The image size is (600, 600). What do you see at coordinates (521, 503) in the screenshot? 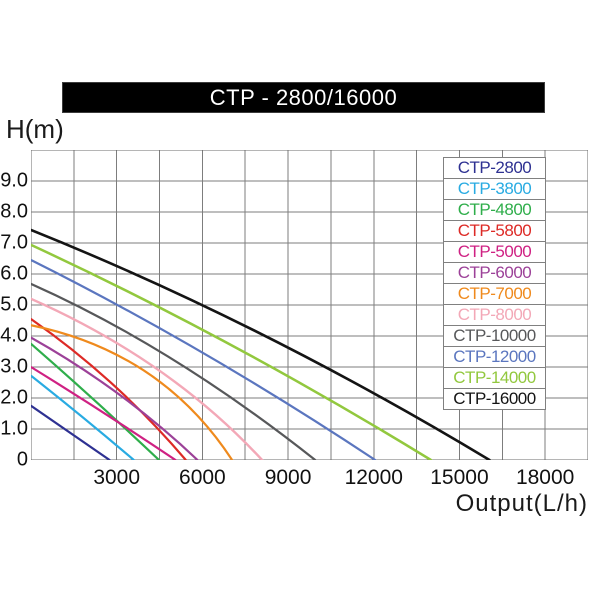
I see `x-axis-title: Output(L/h)` at bounding box center [521, 503].